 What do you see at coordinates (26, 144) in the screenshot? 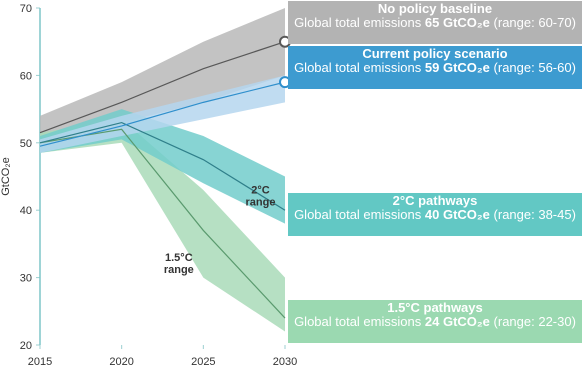
I see `y-tick-label: 50` at bounding box center [26, 144].